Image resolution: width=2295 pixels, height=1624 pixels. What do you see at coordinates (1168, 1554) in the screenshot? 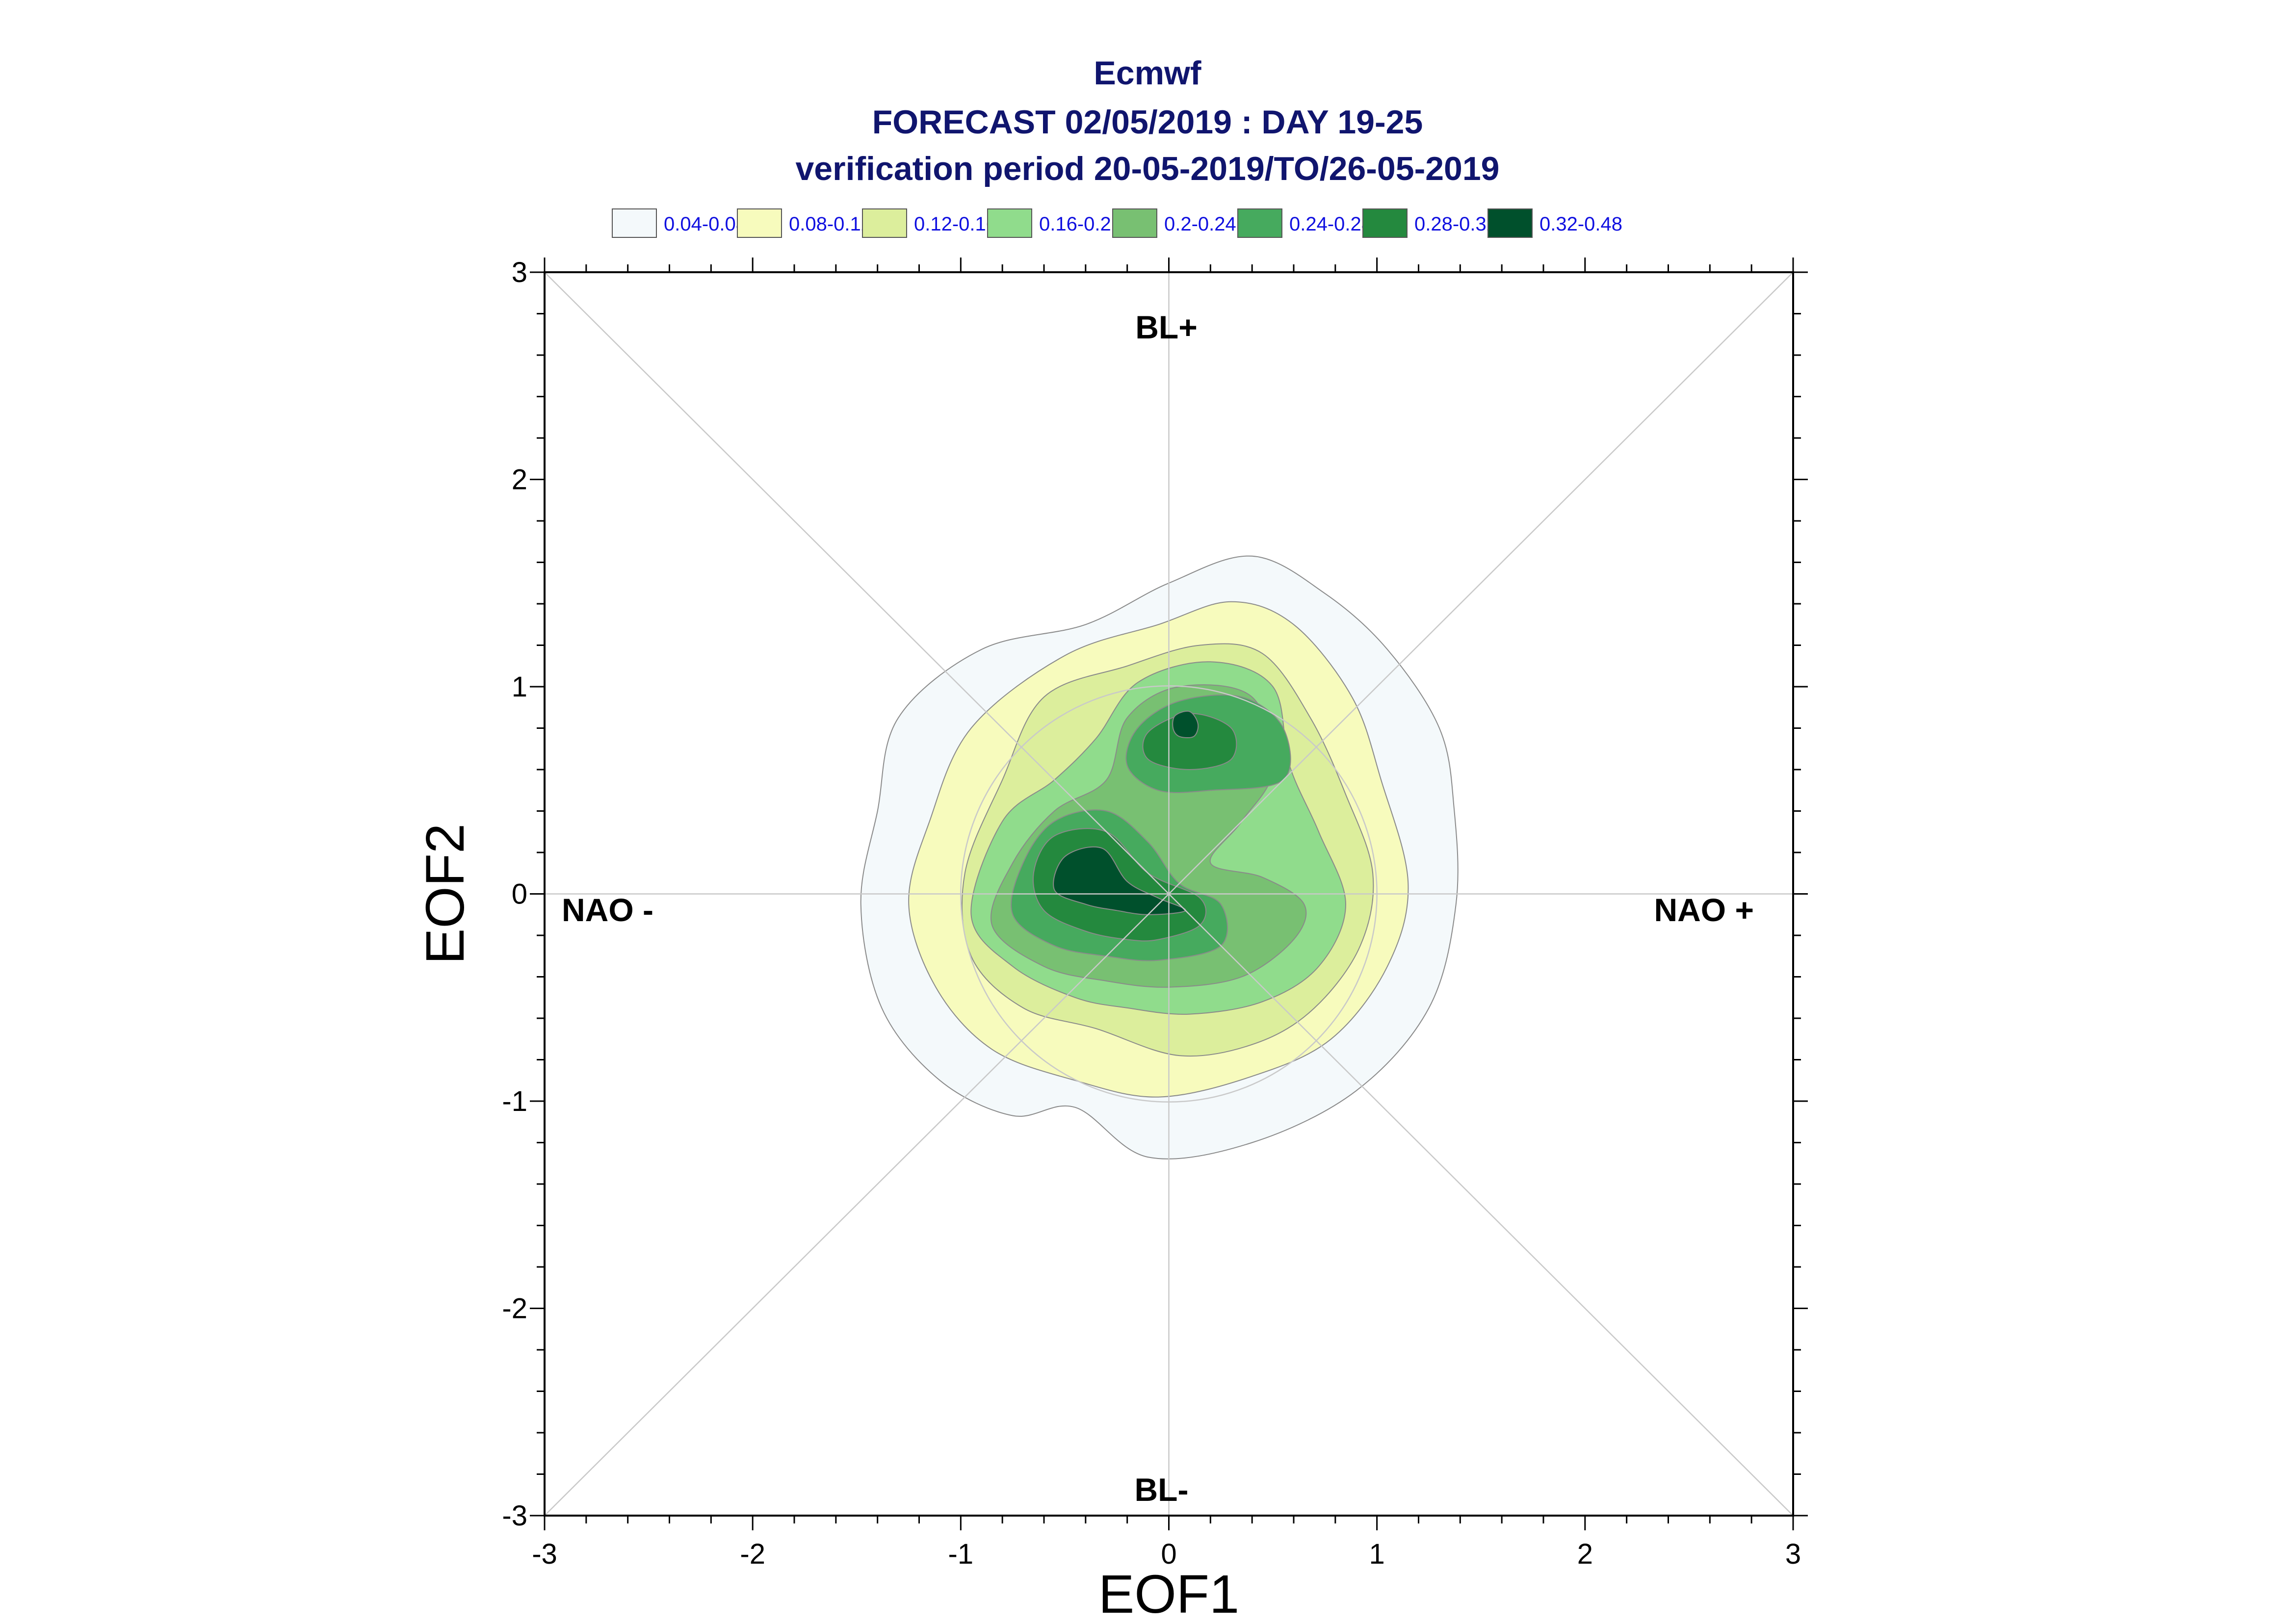
I see `x-tick-label: 0` at bounding box center [1168, 1554].